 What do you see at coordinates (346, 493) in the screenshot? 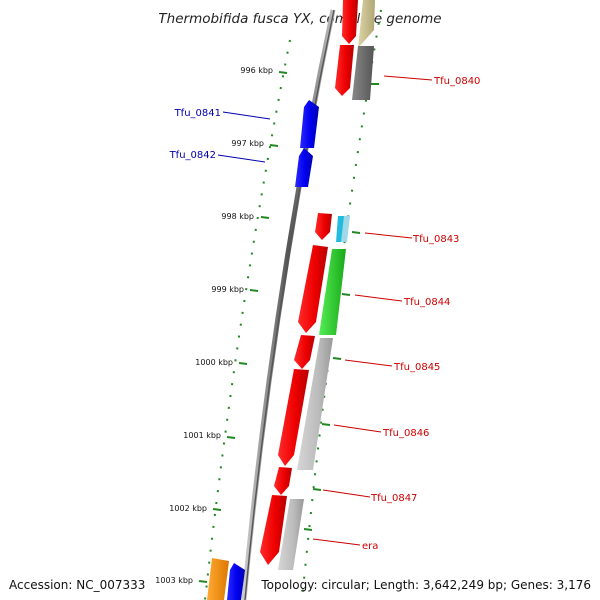
I see `leader-tfu0847` at bounding box center [346, 493].